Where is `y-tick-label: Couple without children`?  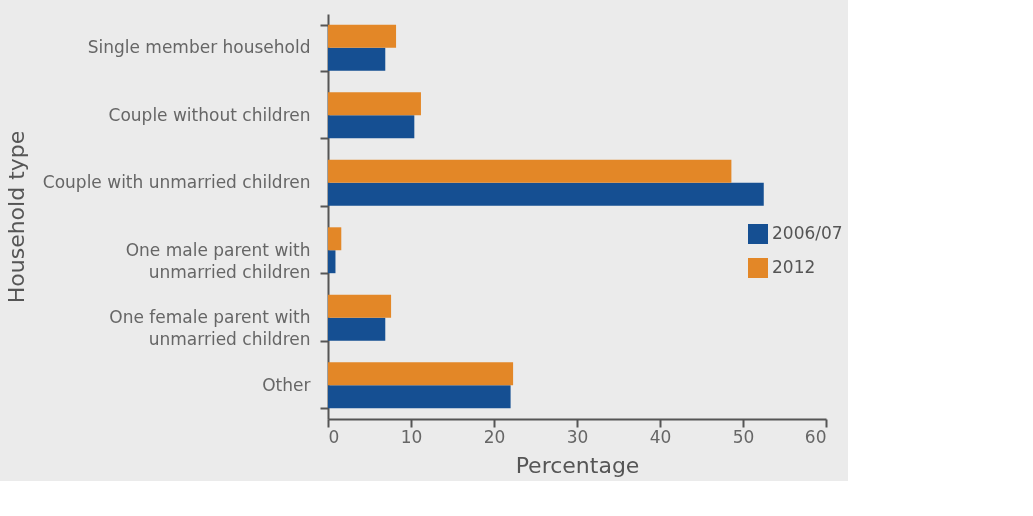
y-tick-label: Couple without children is located at coordinates (209, 114).